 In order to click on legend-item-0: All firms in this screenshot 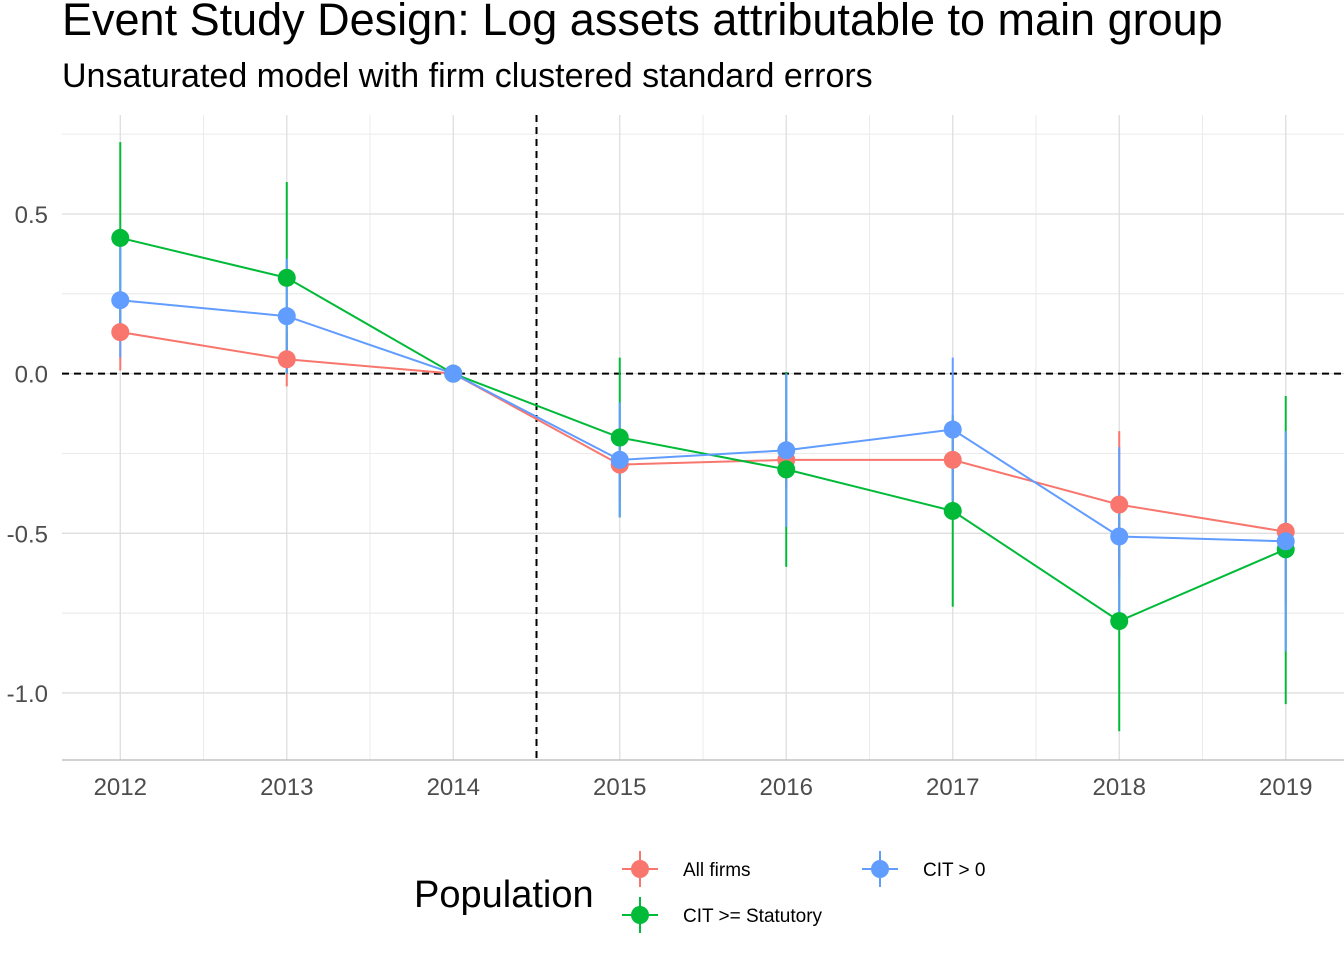, I will do `click(686, 869)`.